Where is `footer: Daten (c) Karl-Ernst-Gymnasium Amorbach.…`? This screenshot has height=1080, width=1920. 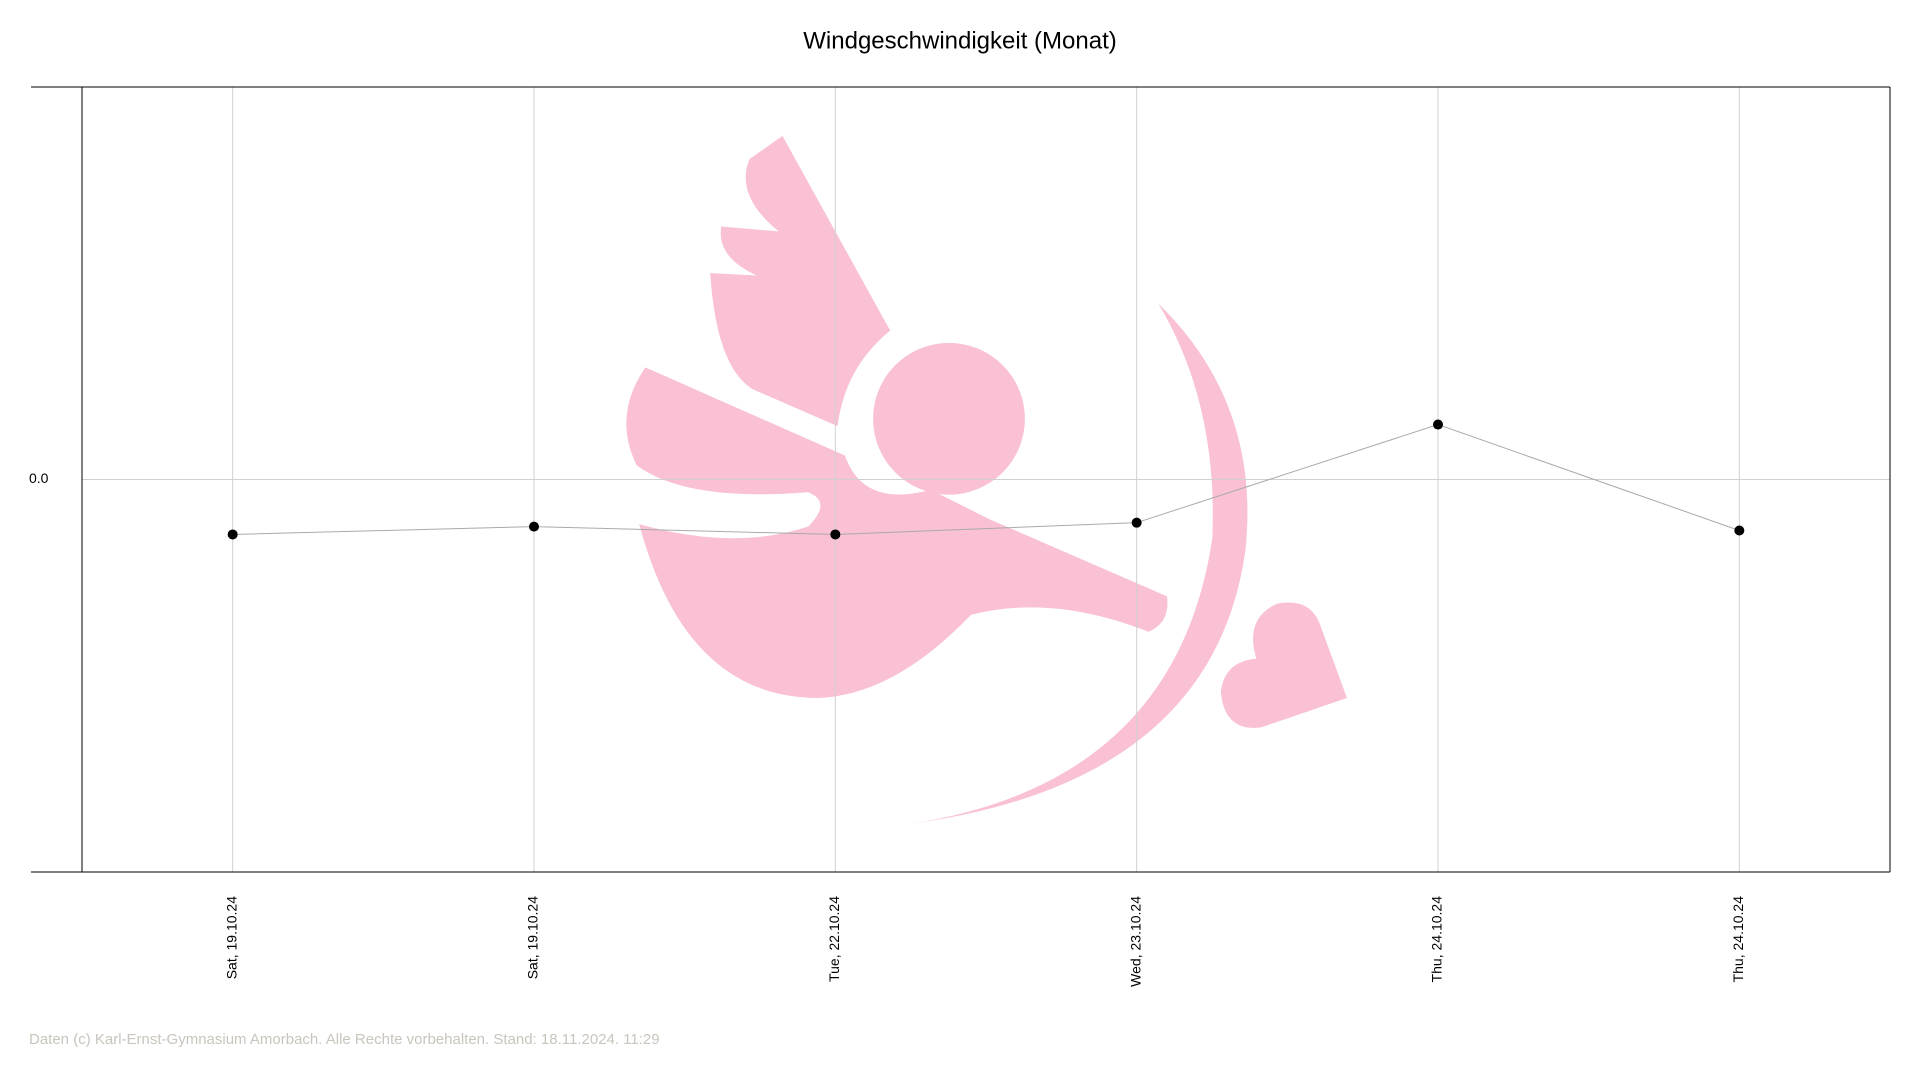
footer: Daten (c) Karl-Ernst-Gymnasium Amorbach.… is located at coordinates (344, 1039).